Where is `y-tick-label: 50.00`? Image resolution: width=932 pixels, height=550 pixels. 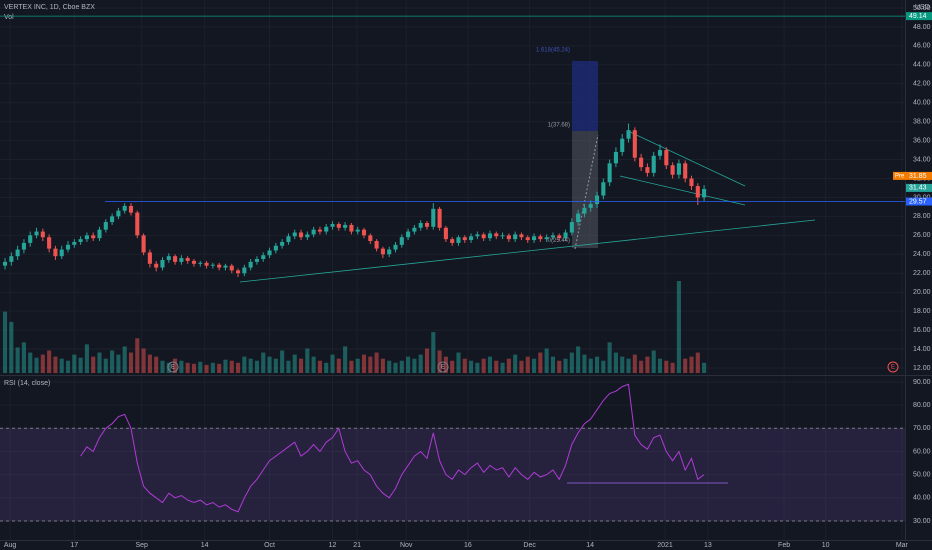
y-tick-label: 50.00 is located at coordinates (922, 8).